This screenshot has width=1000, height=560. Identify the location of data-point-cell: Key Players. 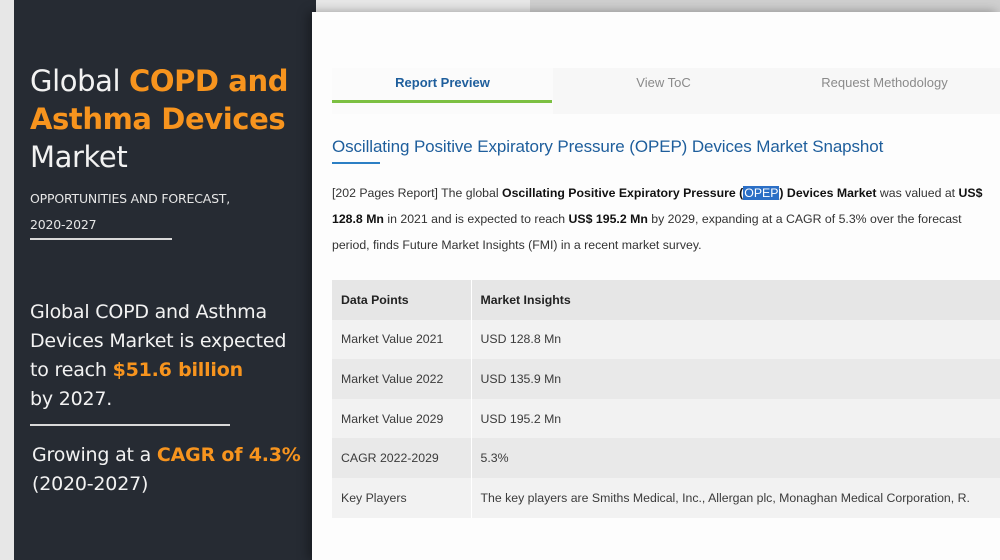
(402, 497).